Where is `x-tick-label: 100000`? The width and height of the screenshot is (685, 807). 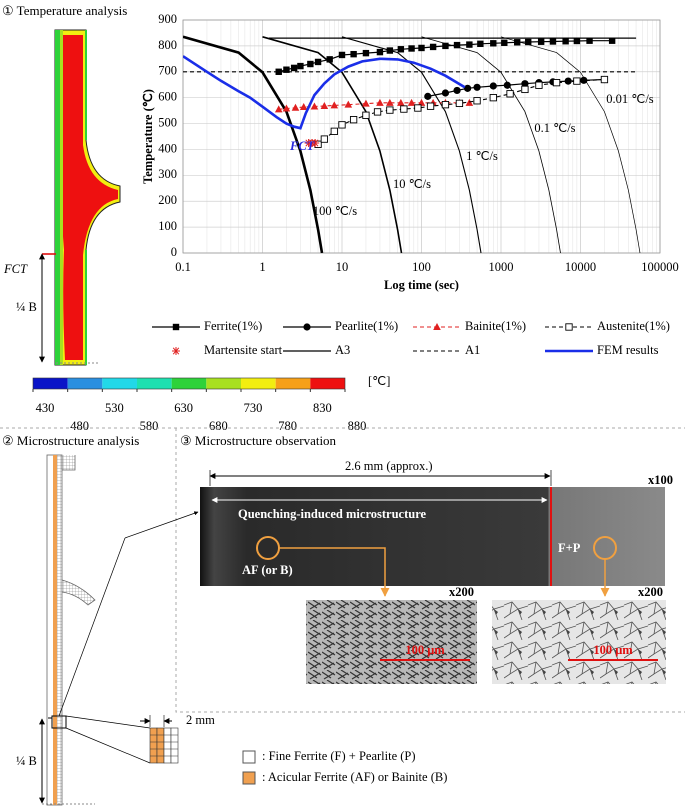 x-tick-label: 100000 is located at coordinates (660, 267).